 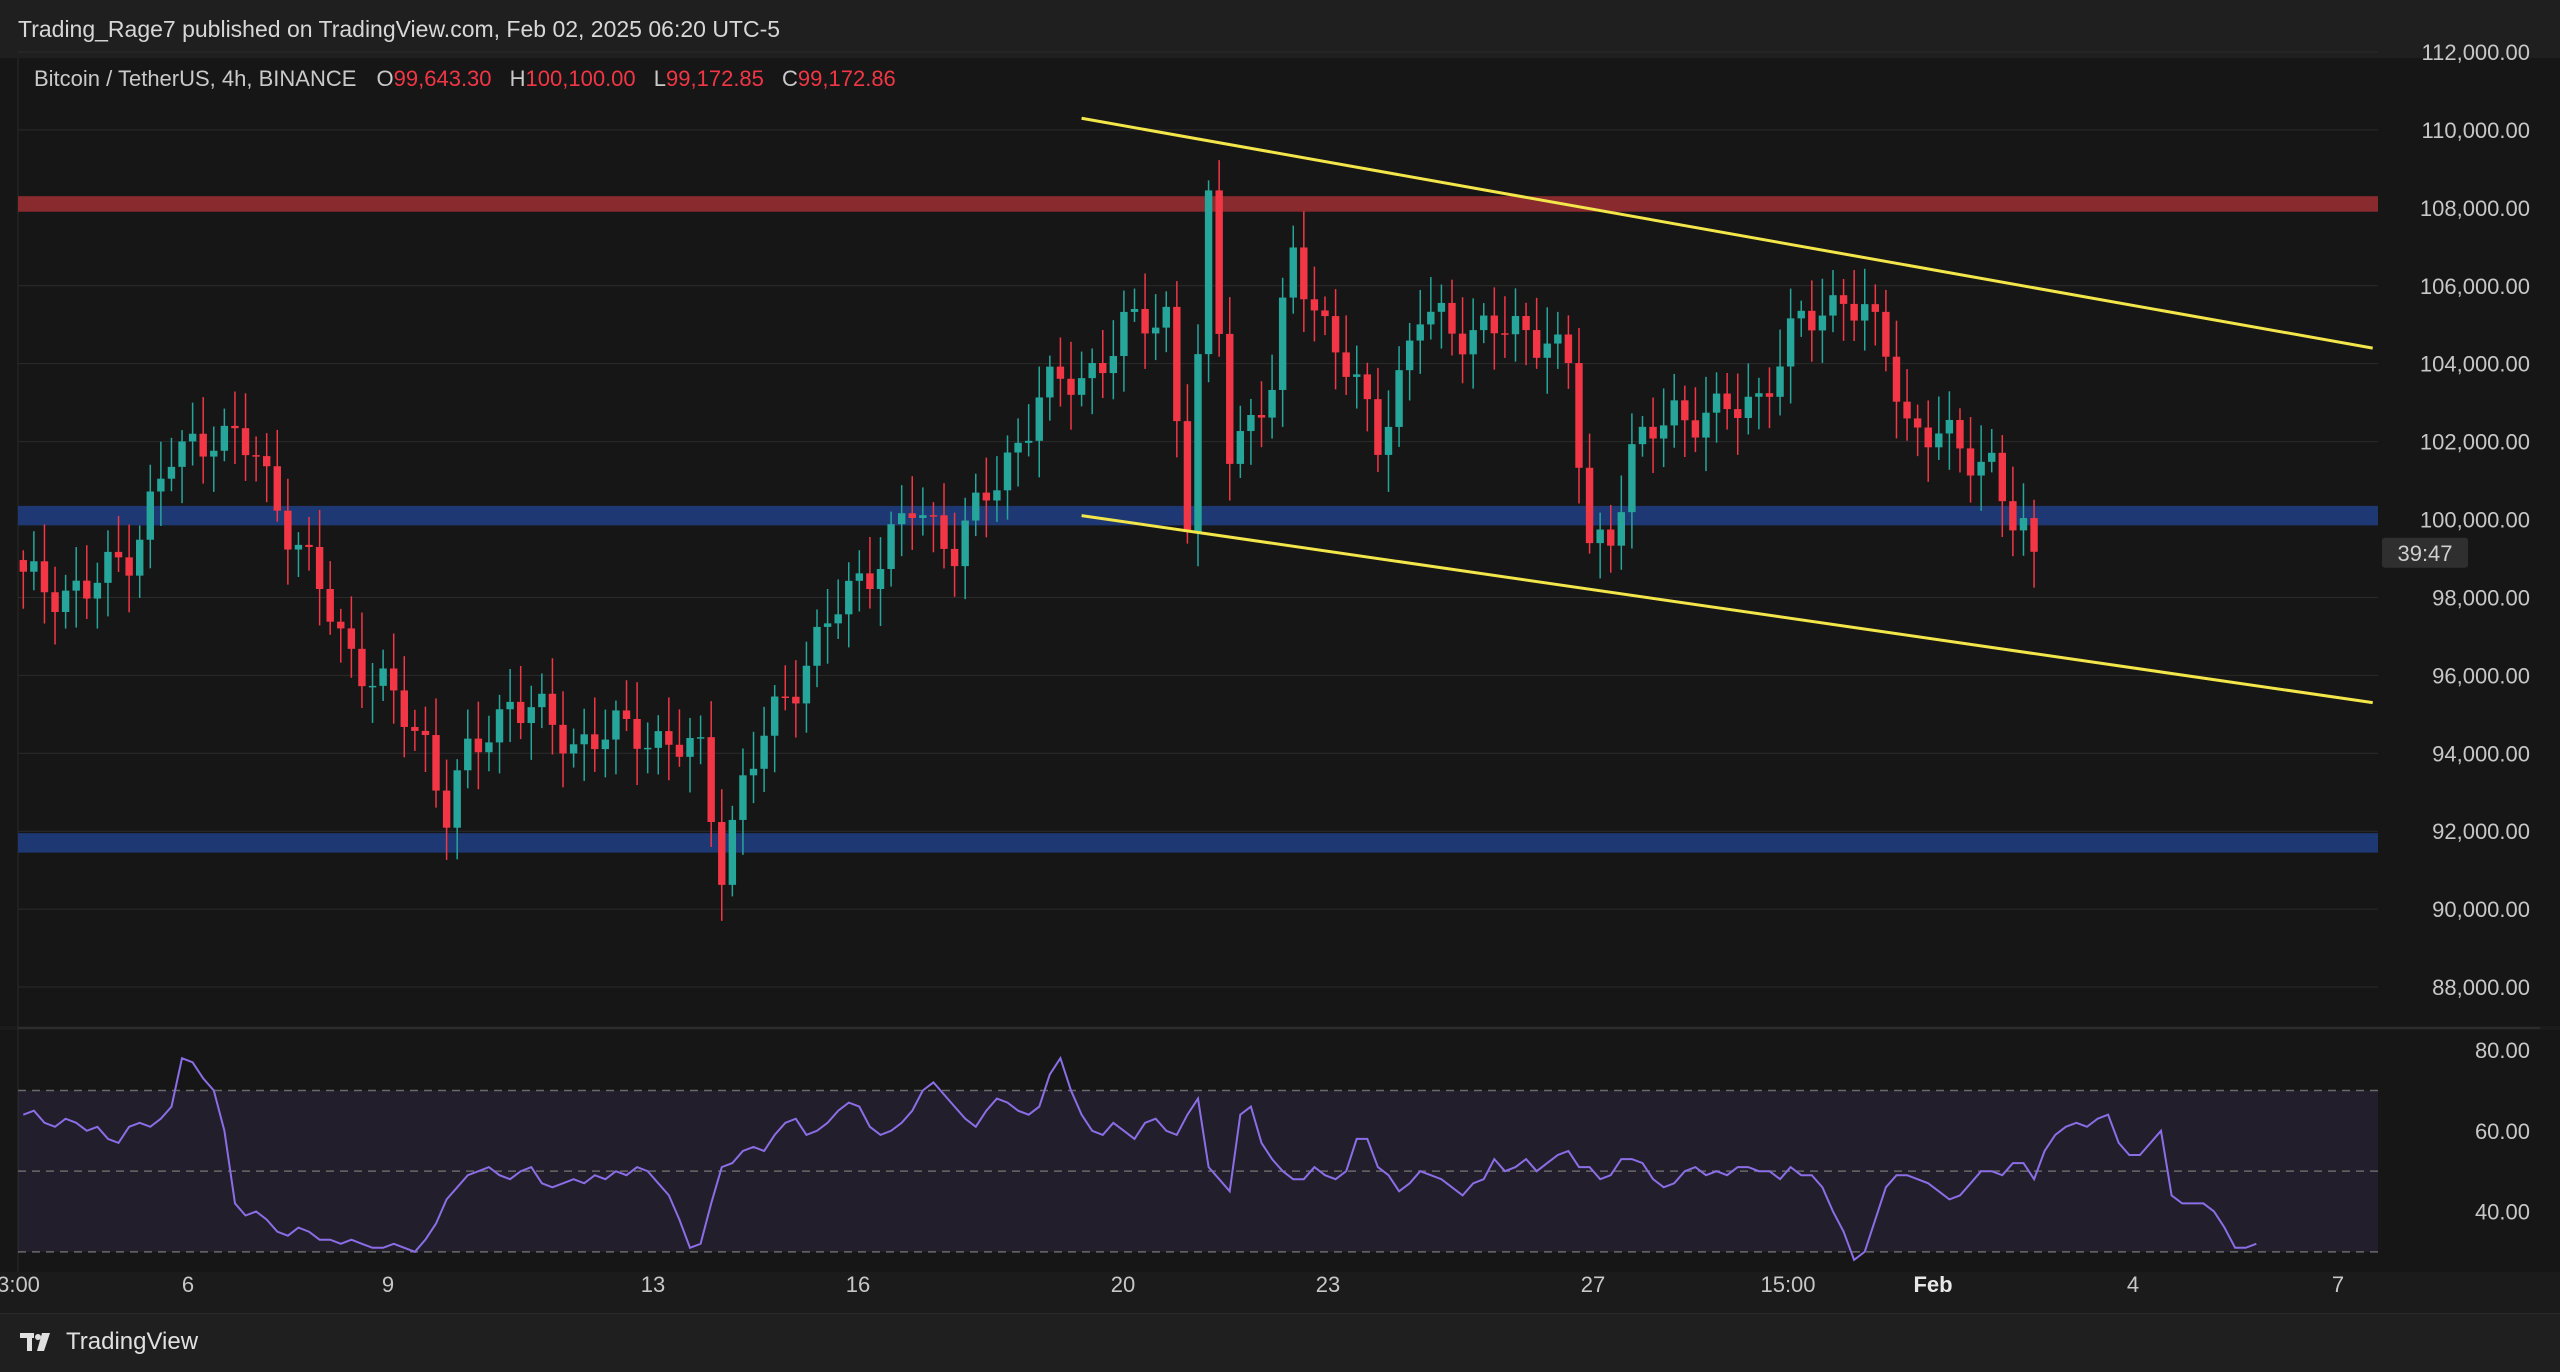 I want to click on trendline-lower, so click(x=1727, y=609).